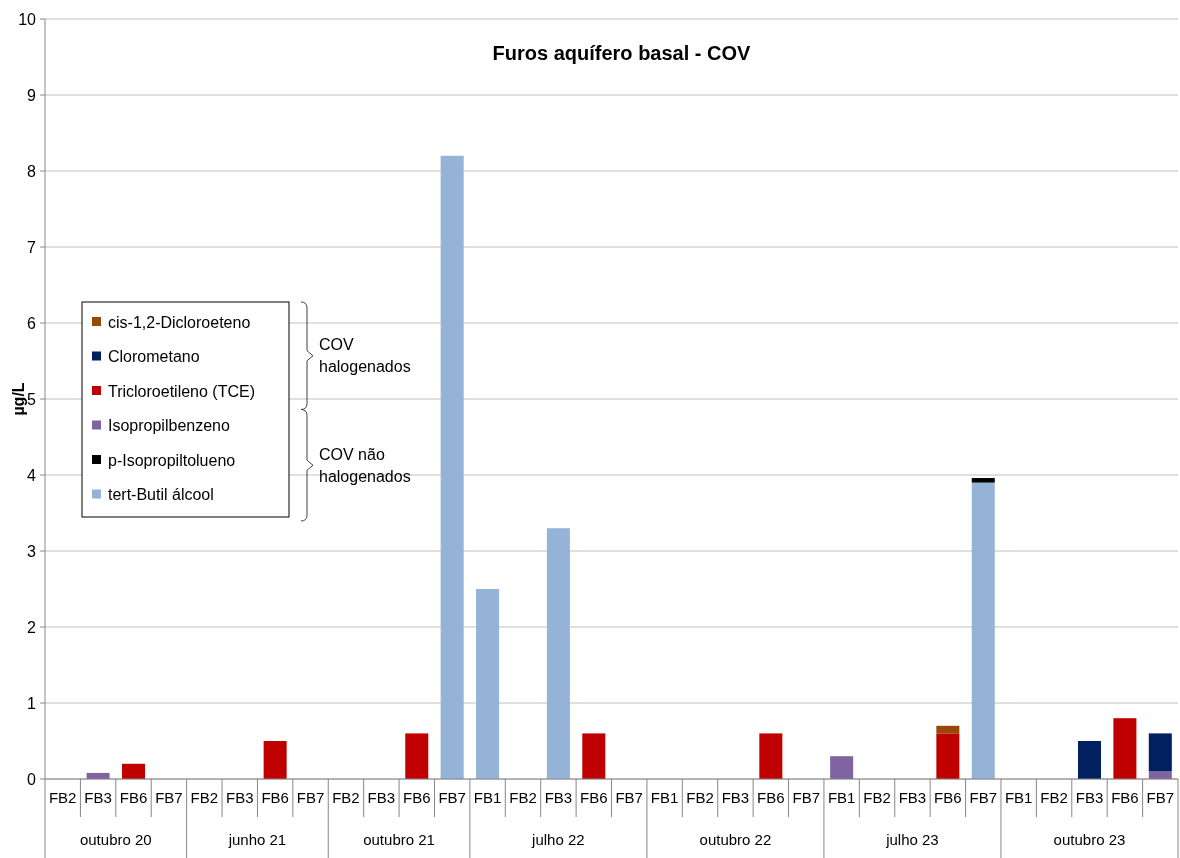 The width and height of the screenshot is (1180, 858). I want to click on y-tick-label: 10, so click(27, 19).